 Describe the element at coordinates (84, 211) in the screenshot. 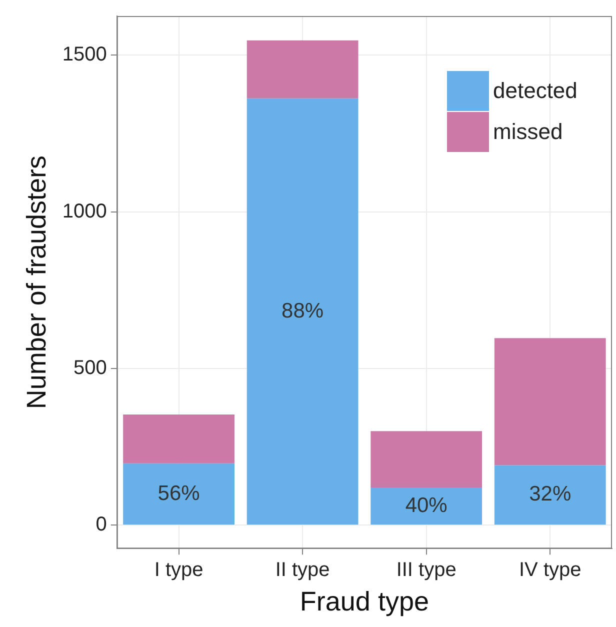

I see `y-tick-label: 1000` at that location.